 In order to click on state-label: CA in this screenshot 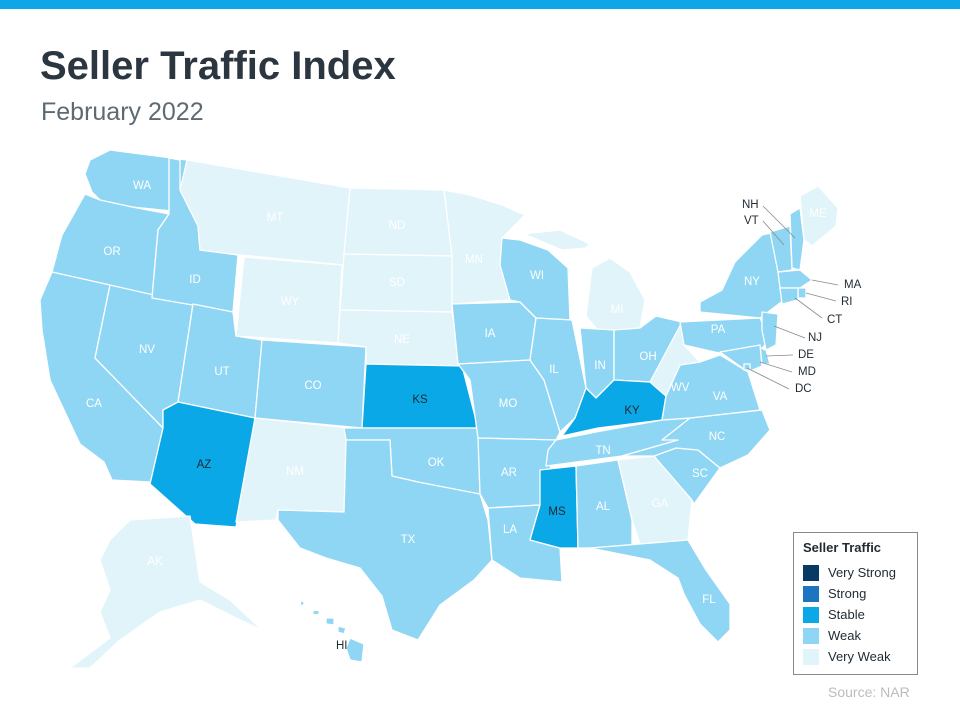, I will do `click(94, 404)`.